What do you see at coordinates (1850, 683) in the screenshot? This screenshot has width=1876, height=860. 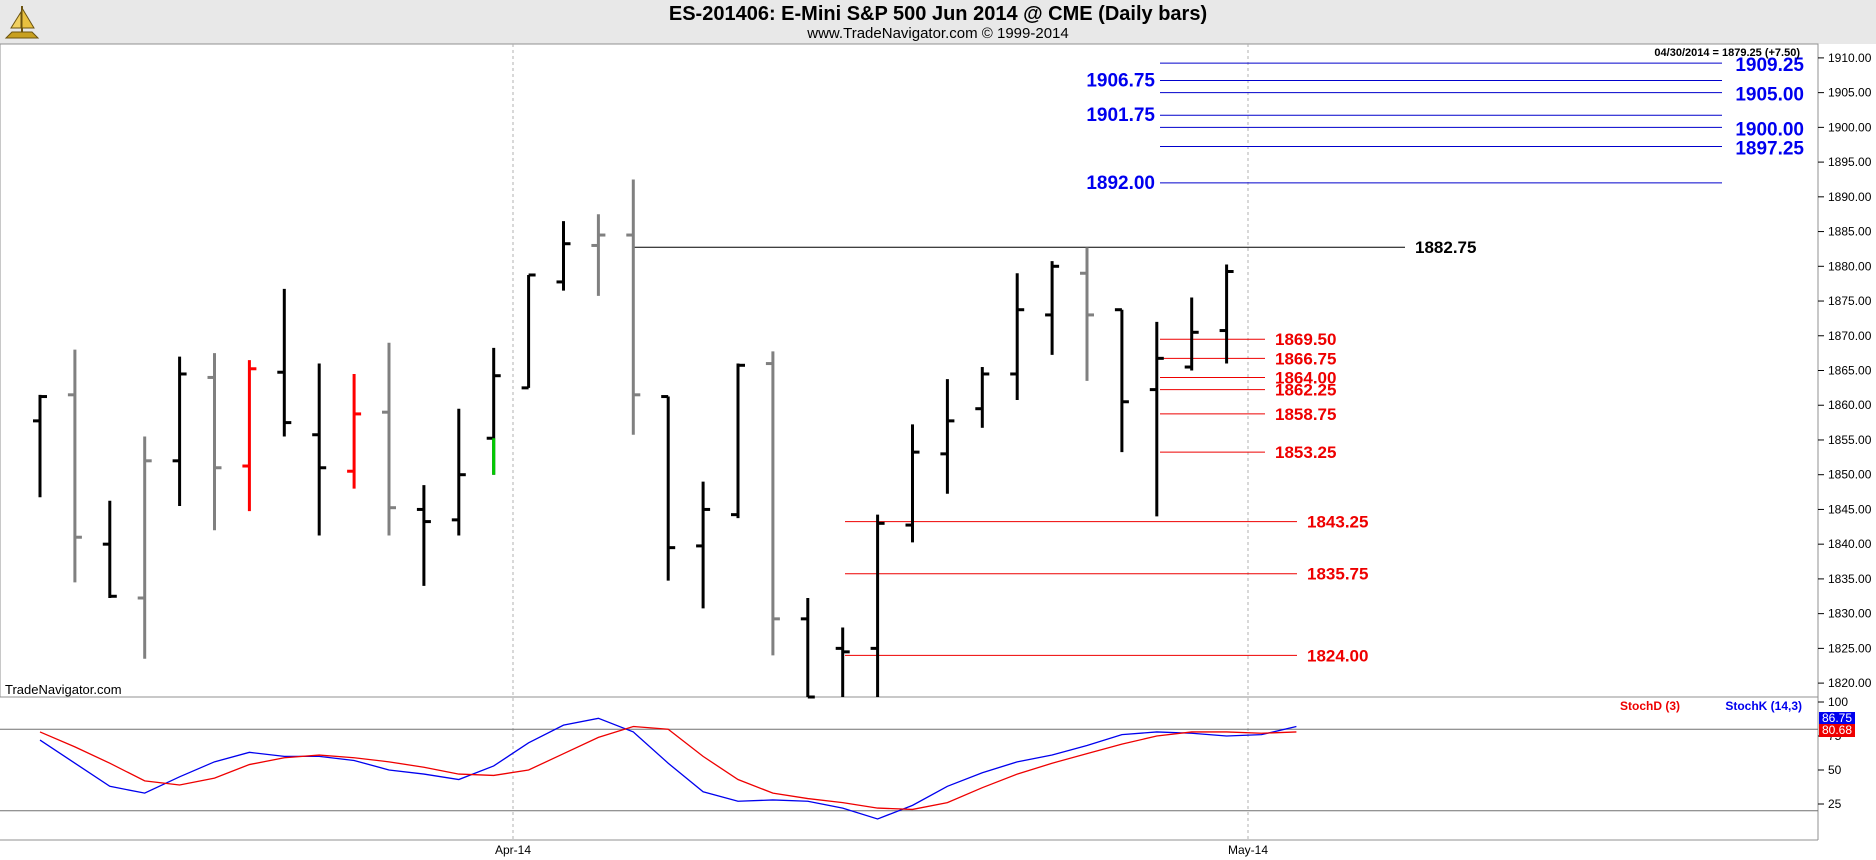 I see `y-tick-label: 1820.00` at bounding box center [1850, 683].